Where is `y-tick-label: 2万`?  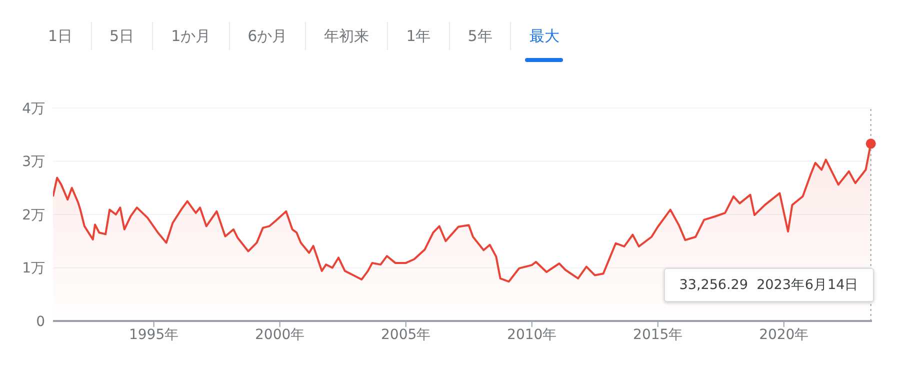
y-tick-label: 2万 is located at coordinates (33, 215).